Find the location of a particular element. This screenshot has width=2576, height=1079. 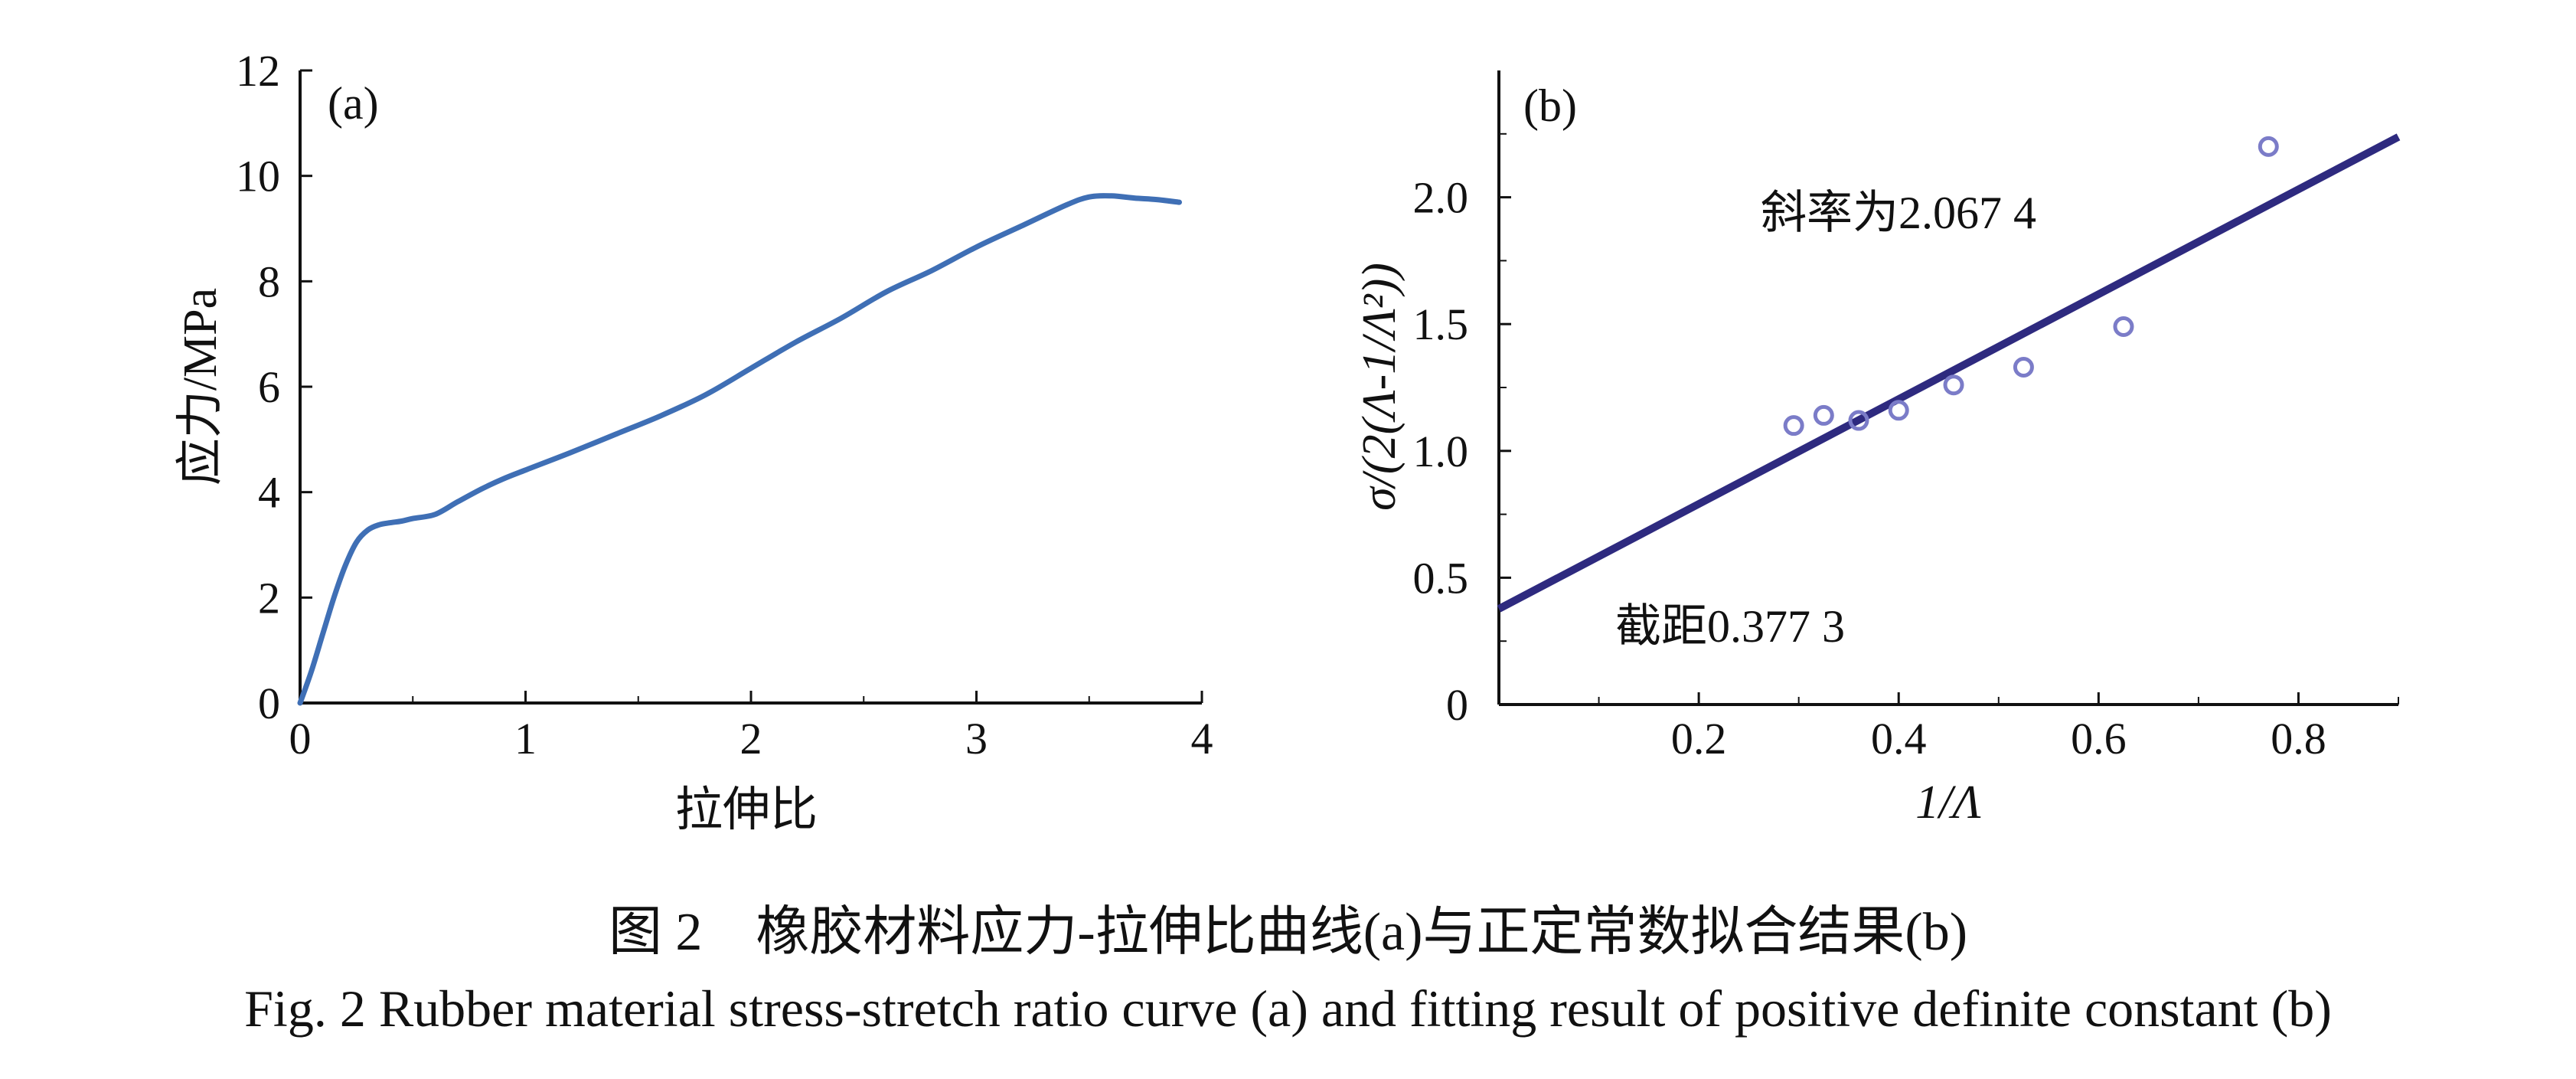

chart-b-panel-label: (b) is located at coordinates (1550, 105).